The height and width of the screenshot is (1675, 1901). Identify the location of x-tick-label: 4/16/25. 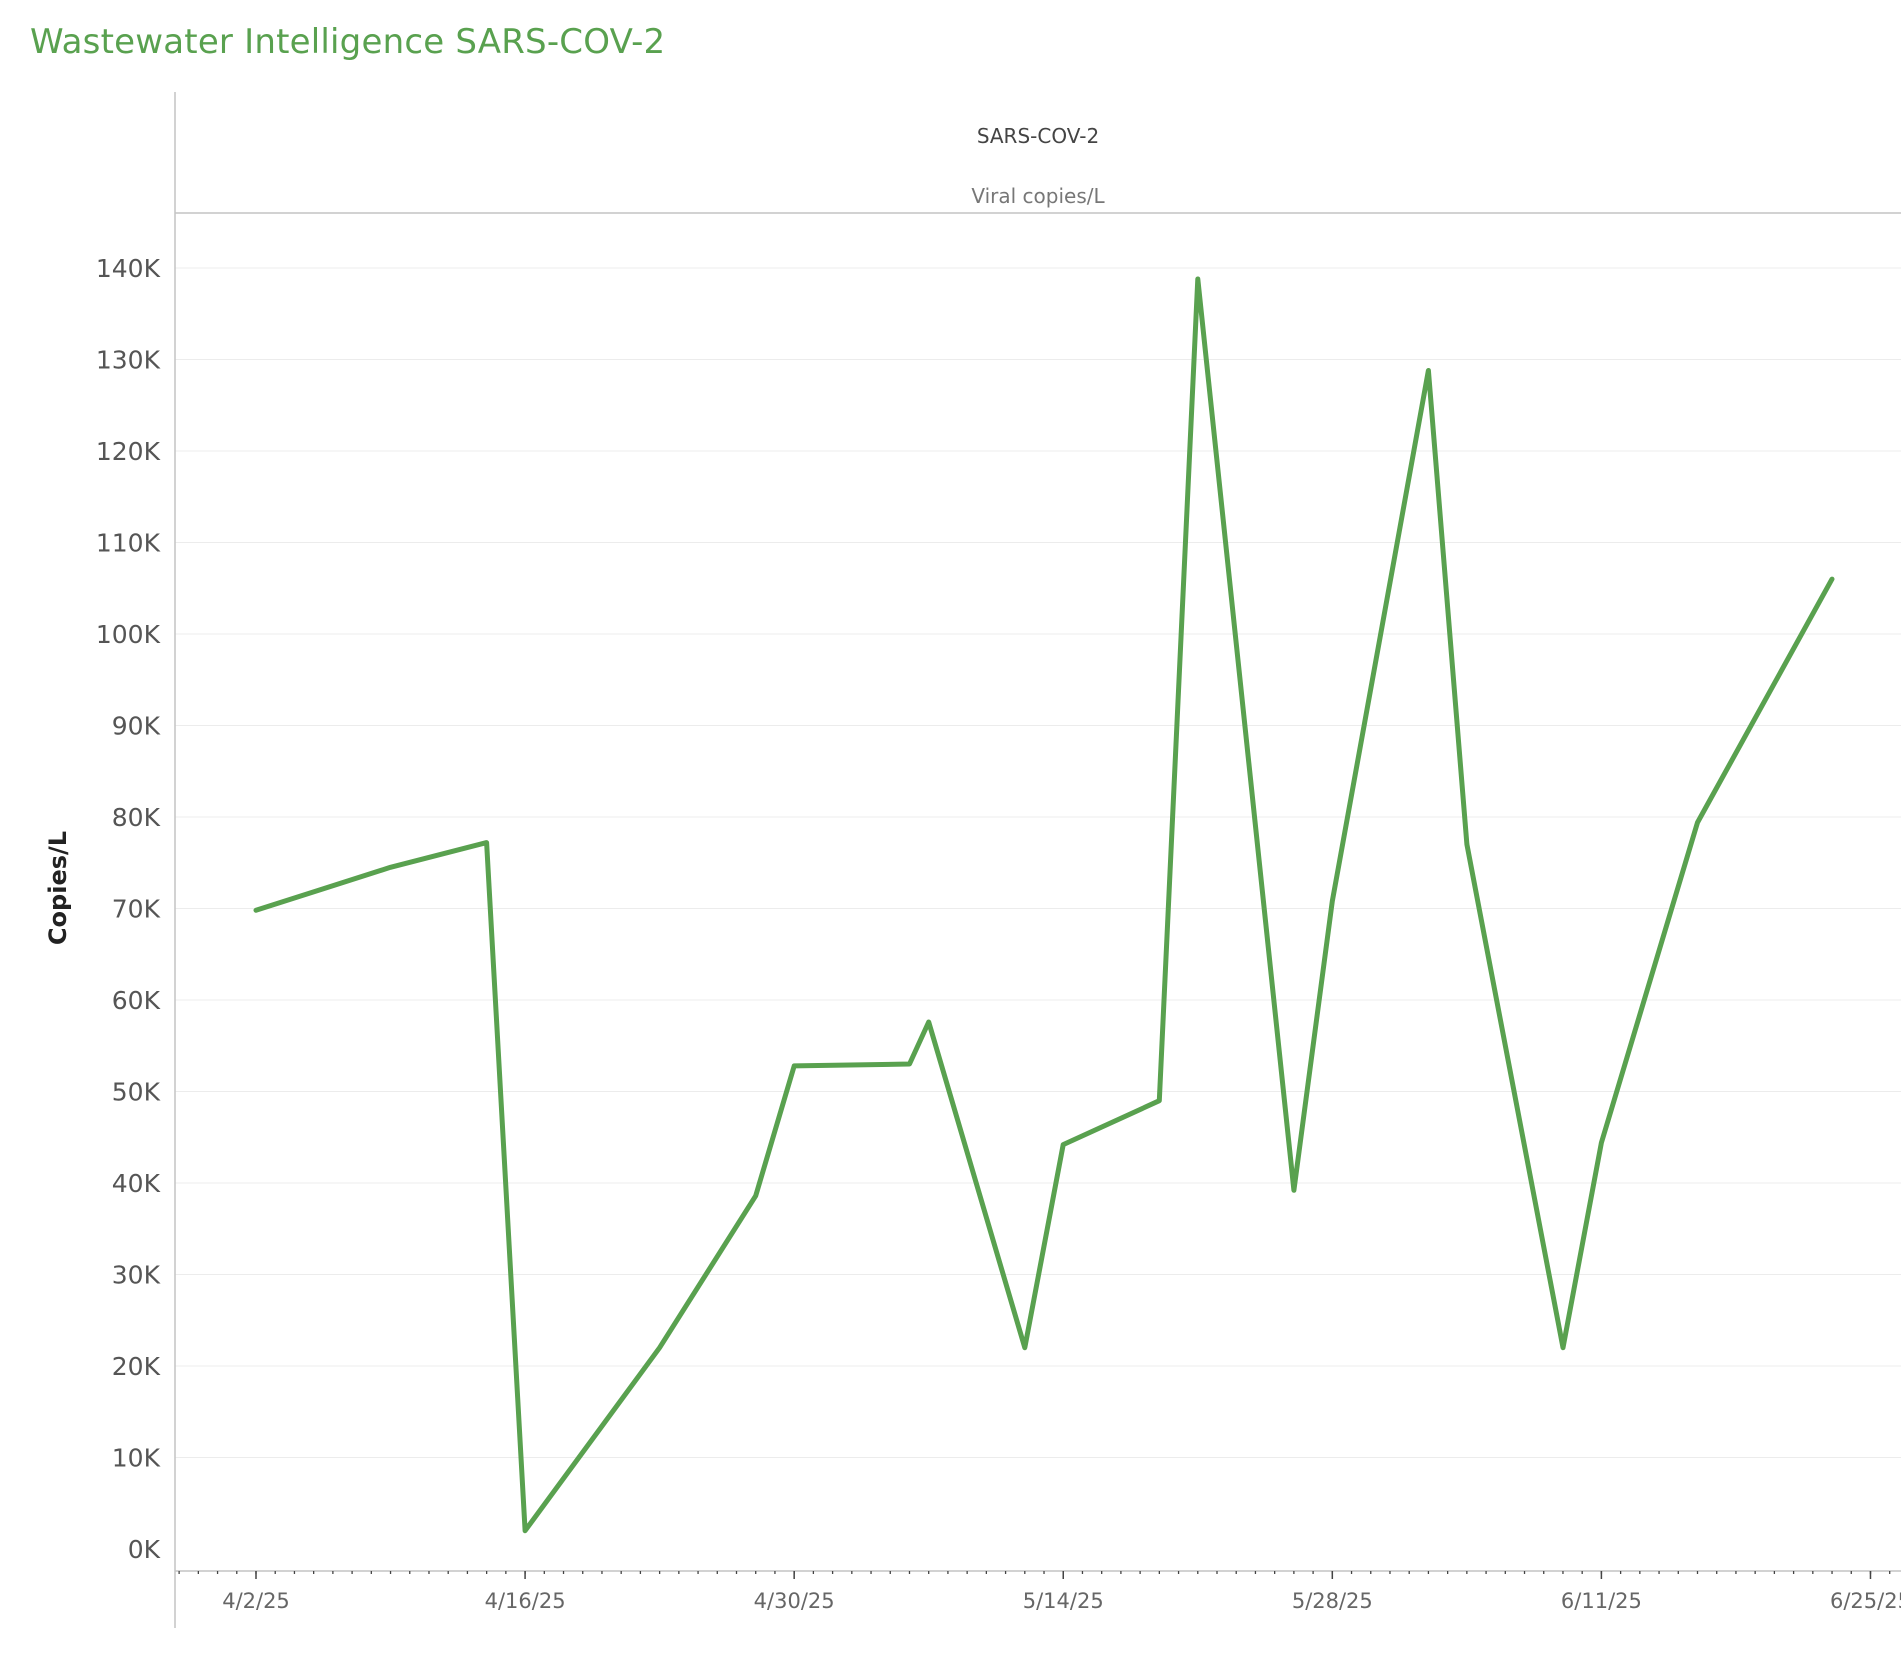
(525, 1601).